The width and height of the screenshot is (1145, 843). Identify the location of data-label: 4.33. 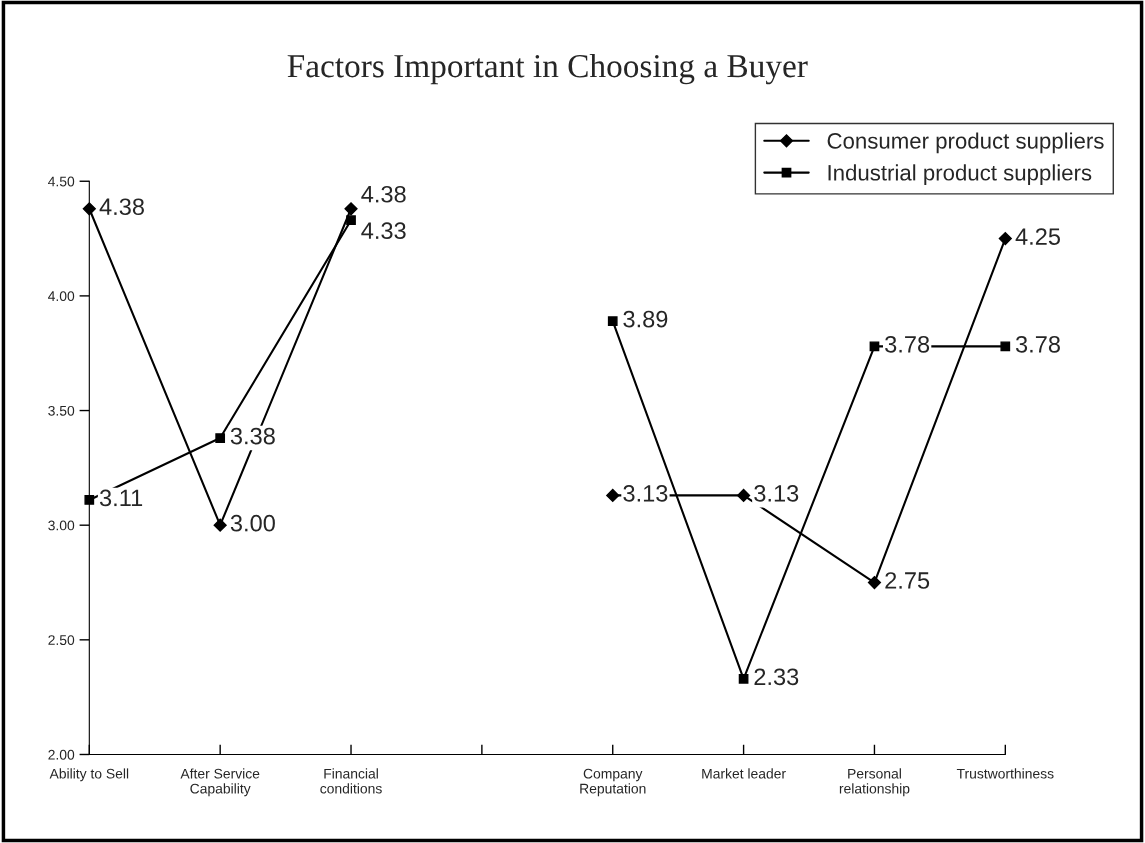
(383, 231).